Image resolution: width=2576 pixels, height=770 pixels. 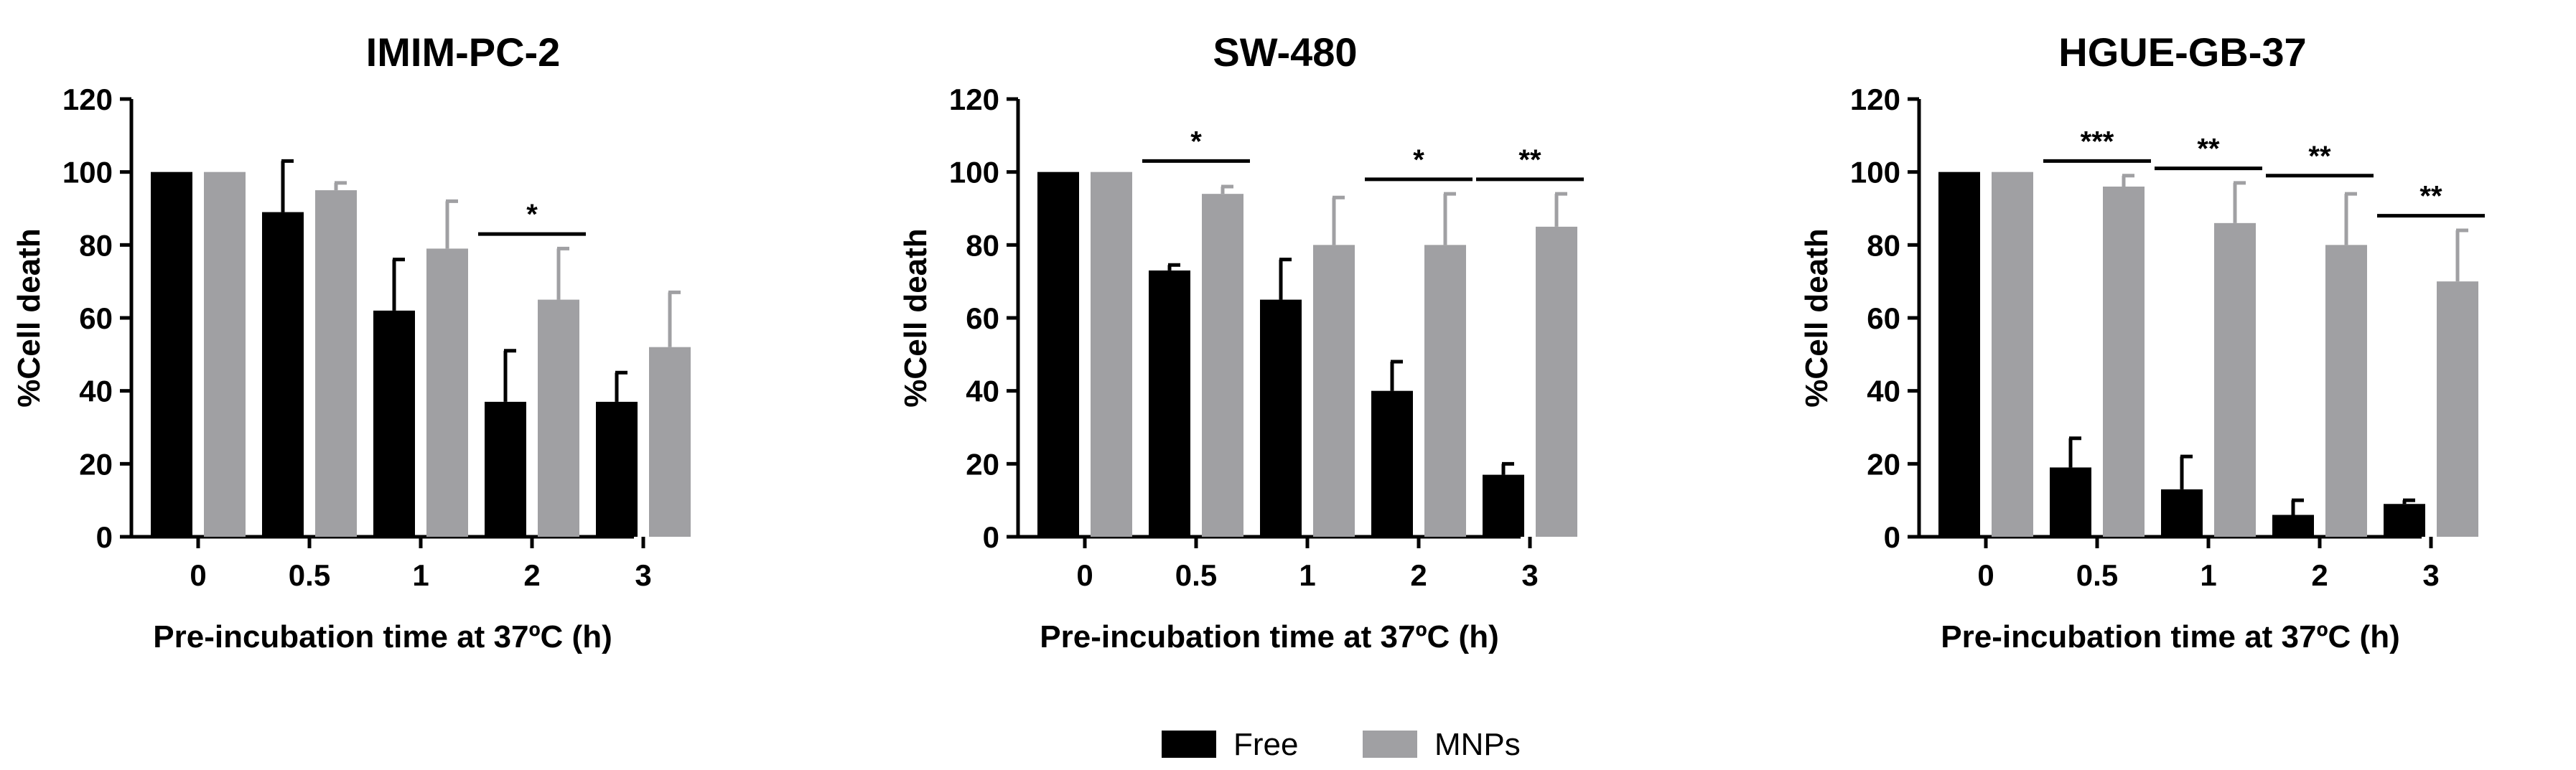 What do you see at coordinates (2097, 141) in the screenshot?
I see `significance-label: ***` at bounding box center [2097, 141].